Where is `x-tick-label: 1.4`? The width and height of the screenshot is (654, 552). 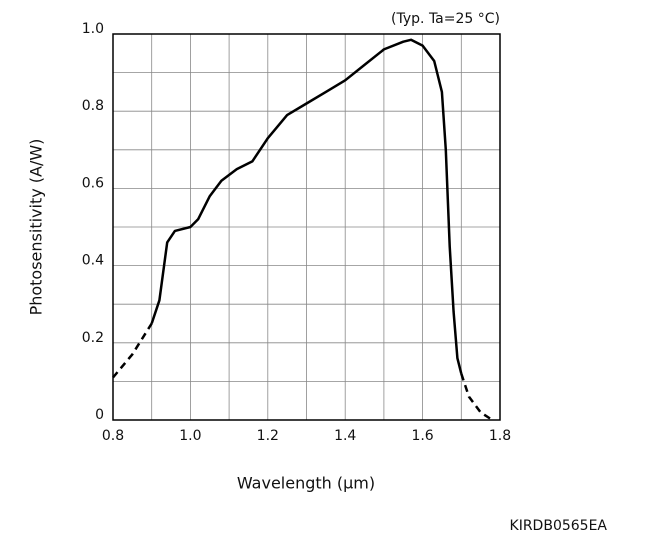 x-tick-label: 1.4 is located at coordinates (345, 436).